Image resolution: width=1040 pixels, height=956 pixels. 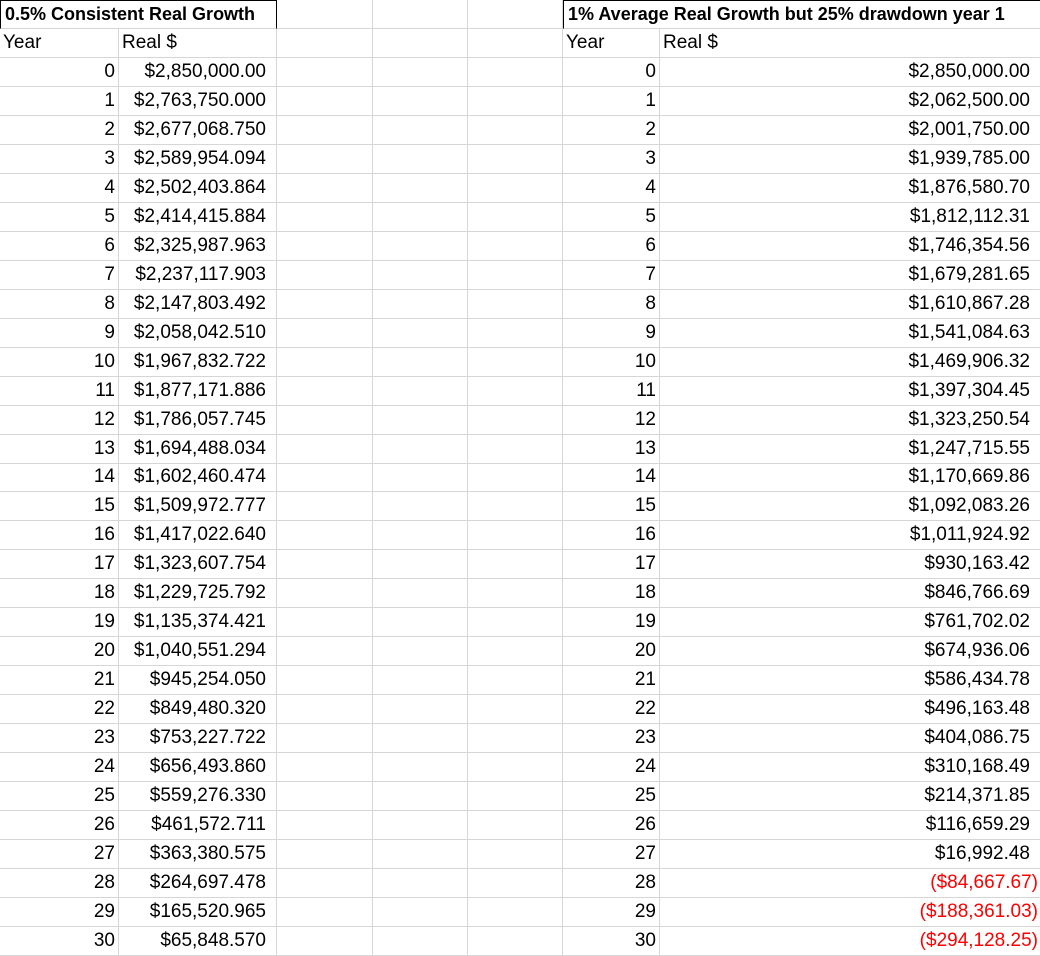 What do you see at coordinates (198, 941) in the screenshot?
I see `left-value-cell: $65,848.570` at bounding box center [198, 941].